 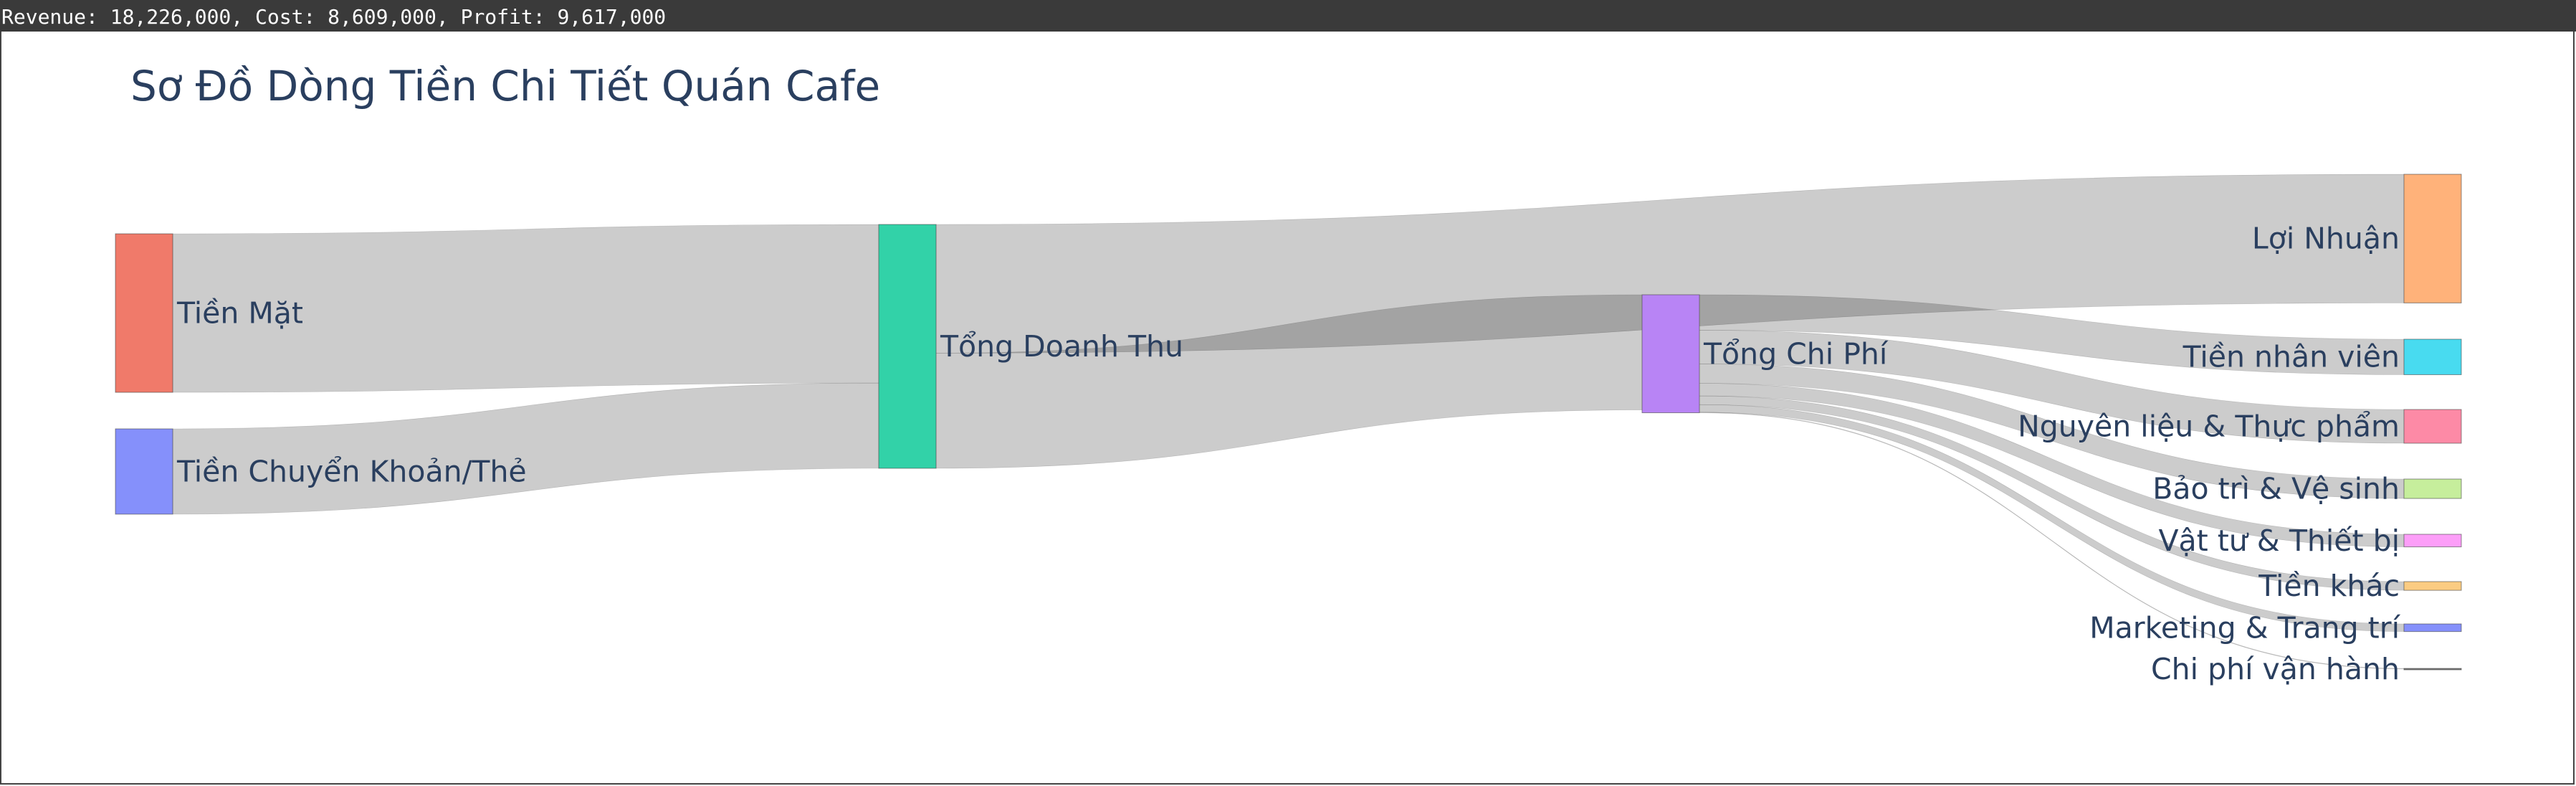 I want to click on node-maintenance, so click(x=2432, y=488).